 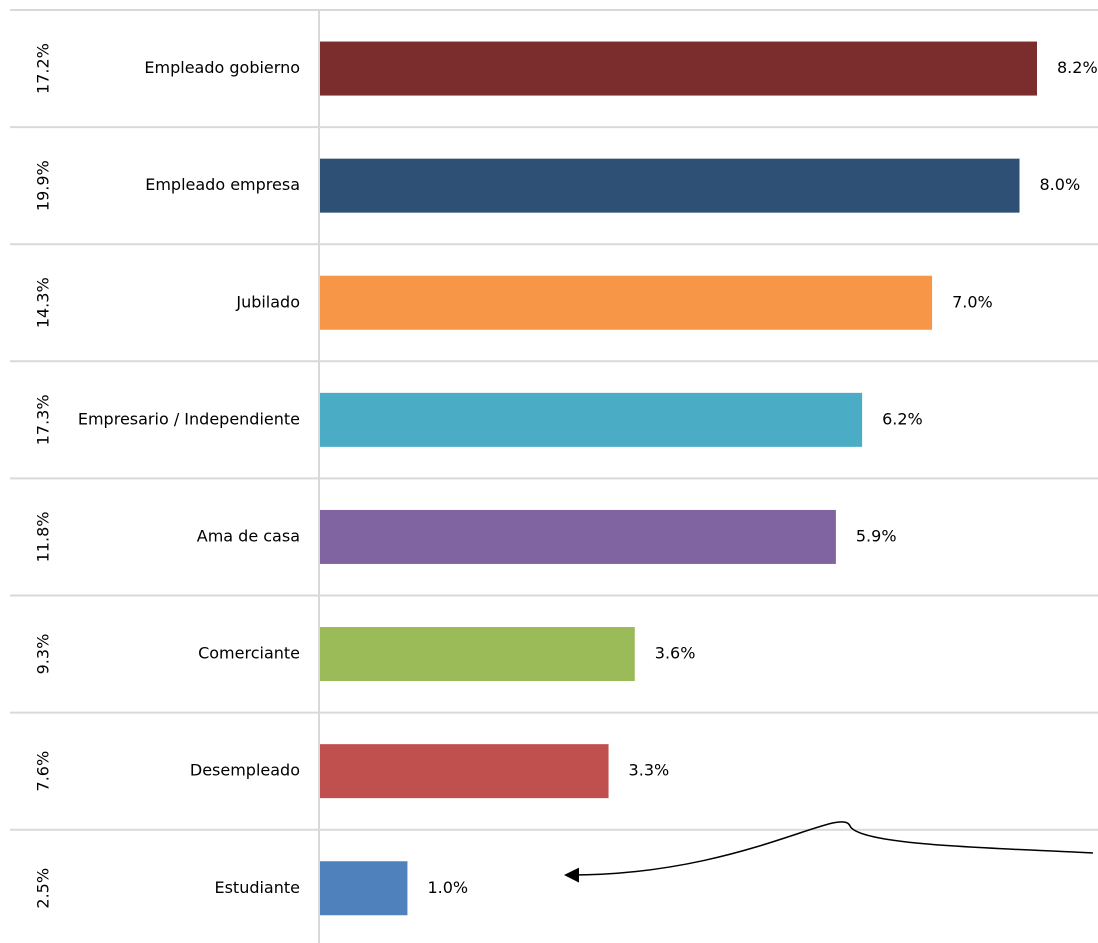 What do you see at coordinates (464, 771) in the screenshot?
I see `bar-desempleado` at bounding box center [464, 771].